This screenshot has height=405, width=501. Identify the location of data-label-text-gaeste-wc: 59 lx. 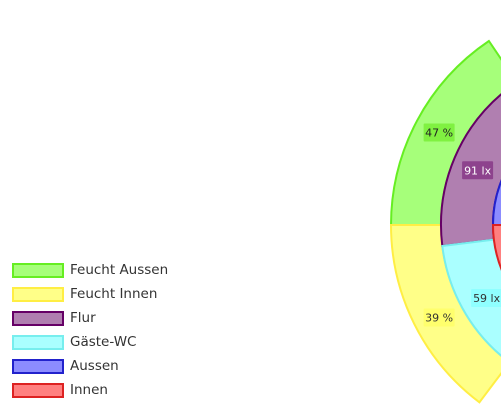
(487, 298).